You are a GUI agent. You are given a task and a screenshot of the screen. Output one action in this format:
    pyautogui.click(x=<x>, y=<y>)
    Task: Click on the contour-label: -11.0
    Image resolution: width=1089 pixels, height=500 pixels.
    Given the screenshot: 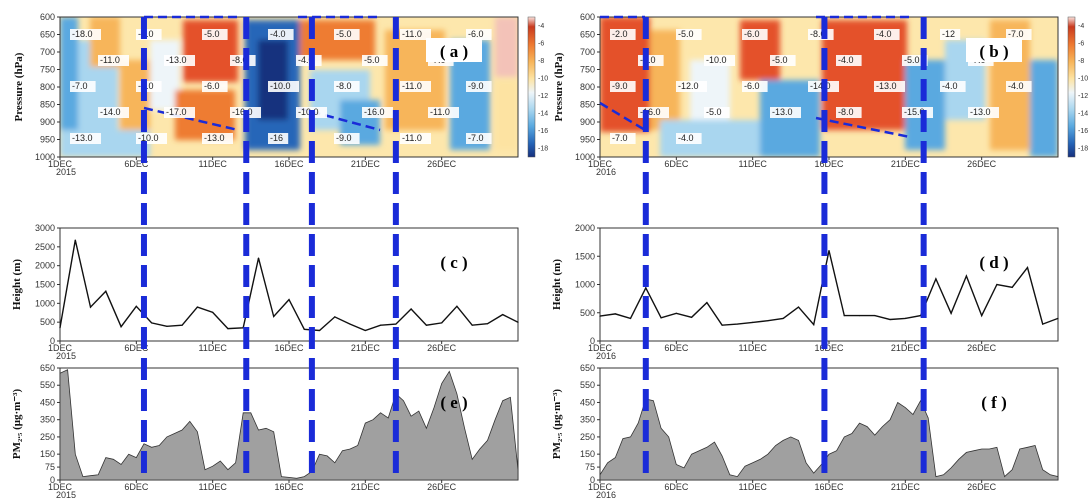 What is the action you would take?
    pyautogui.click(x=440, y=112)
    